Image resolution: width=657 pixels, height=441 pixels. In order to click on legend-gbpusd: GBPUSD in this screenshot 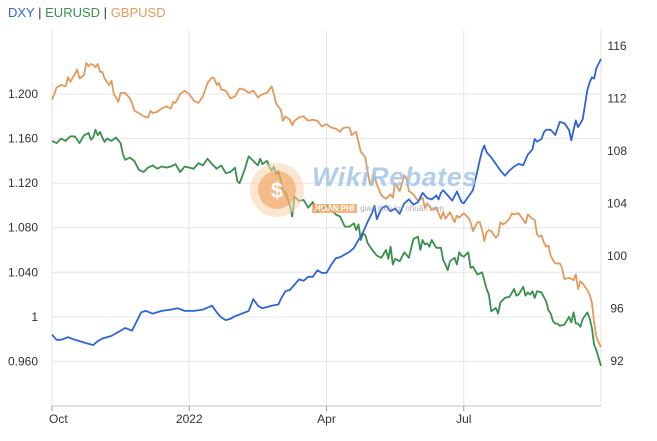, I will do `click(138, 12)`.